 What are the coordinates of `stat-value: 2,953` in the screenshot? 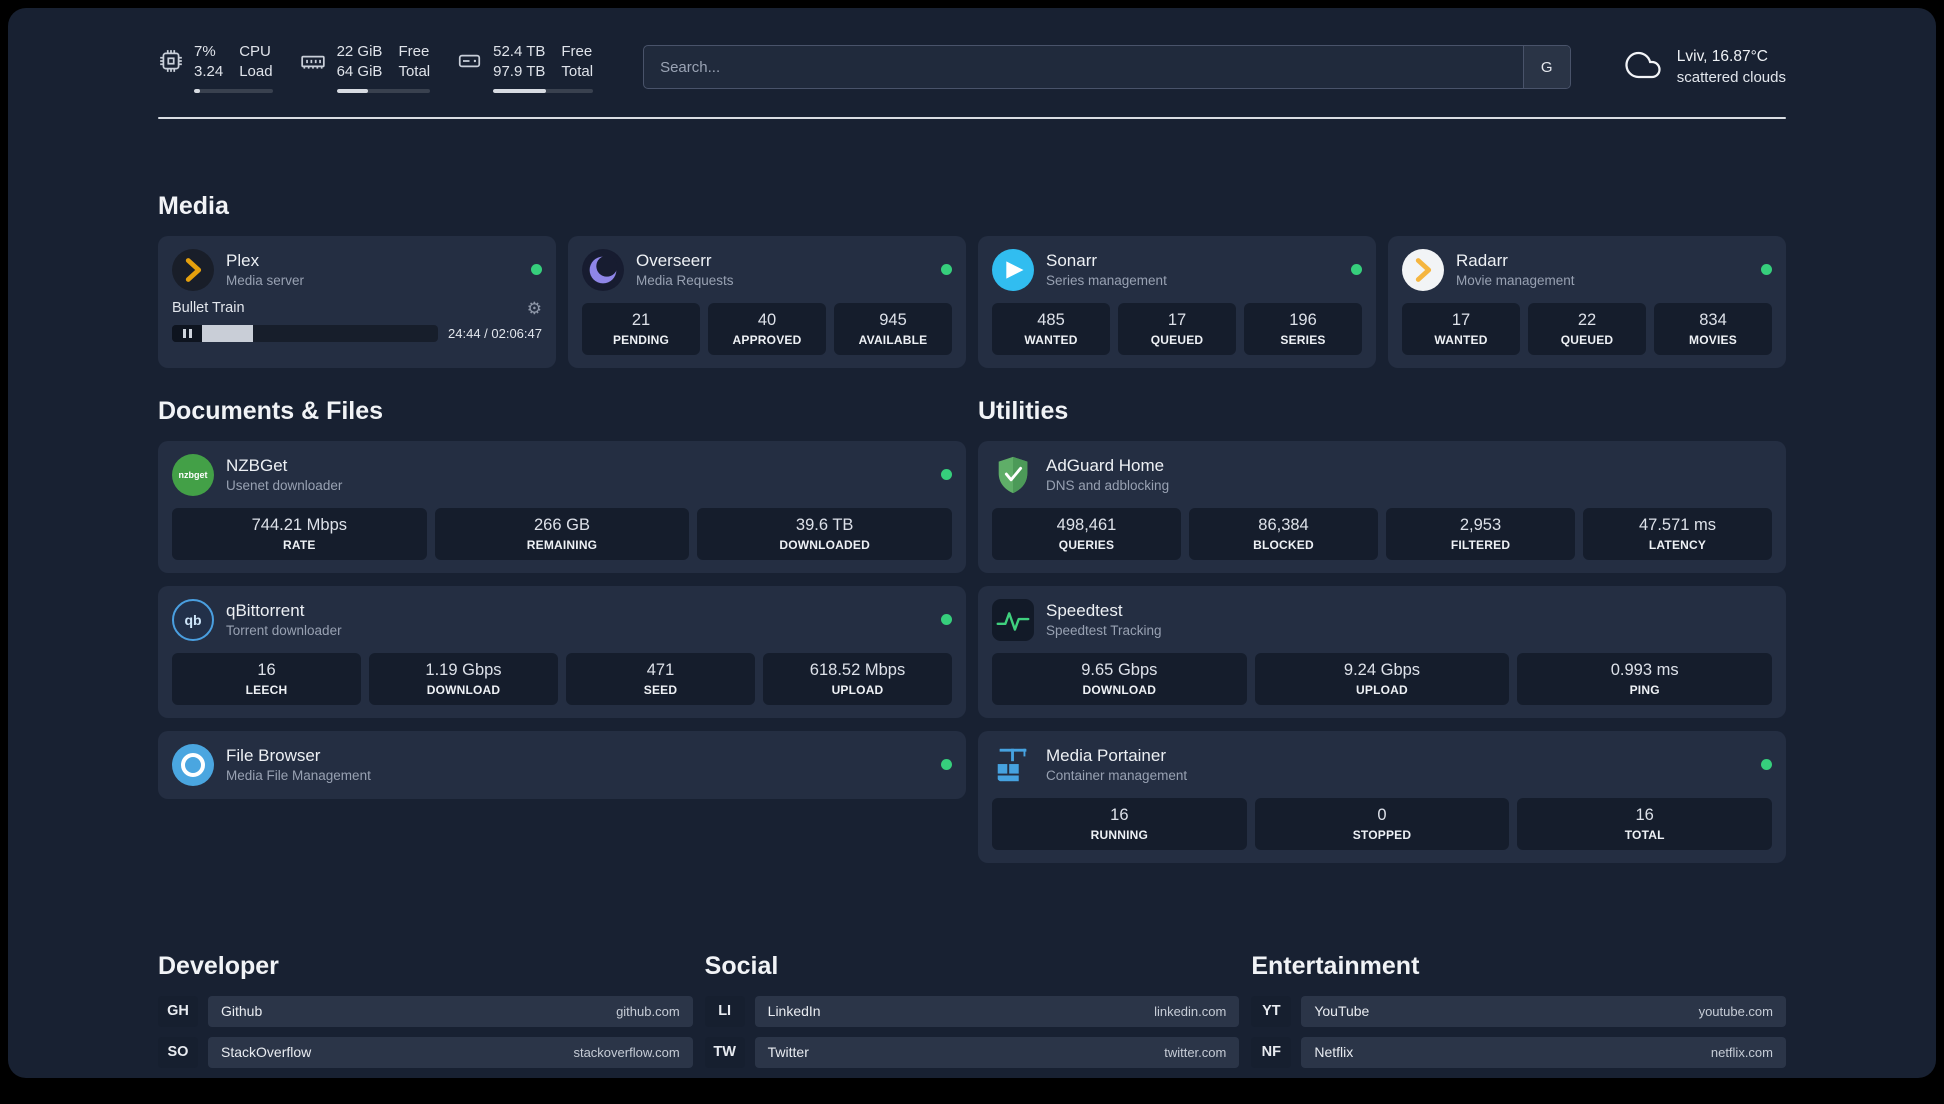 It's located at (1480, 524).